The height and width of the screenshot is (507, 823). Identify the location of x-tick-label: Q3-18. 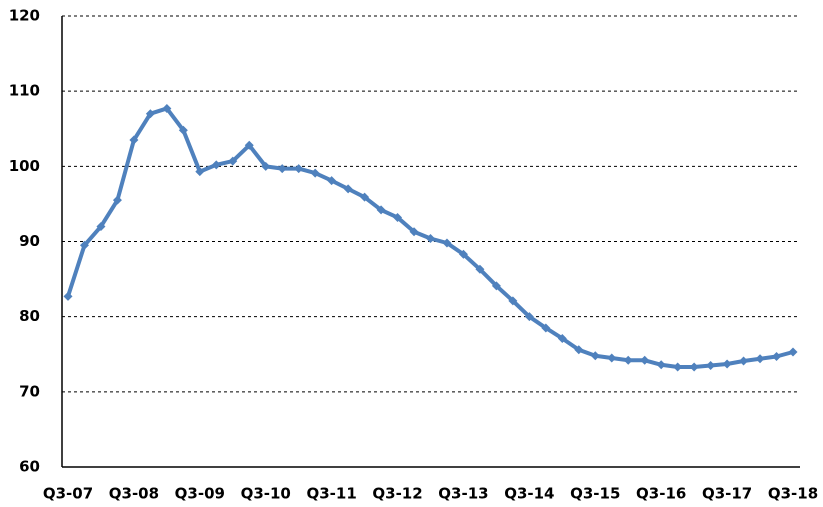
(793, 494).